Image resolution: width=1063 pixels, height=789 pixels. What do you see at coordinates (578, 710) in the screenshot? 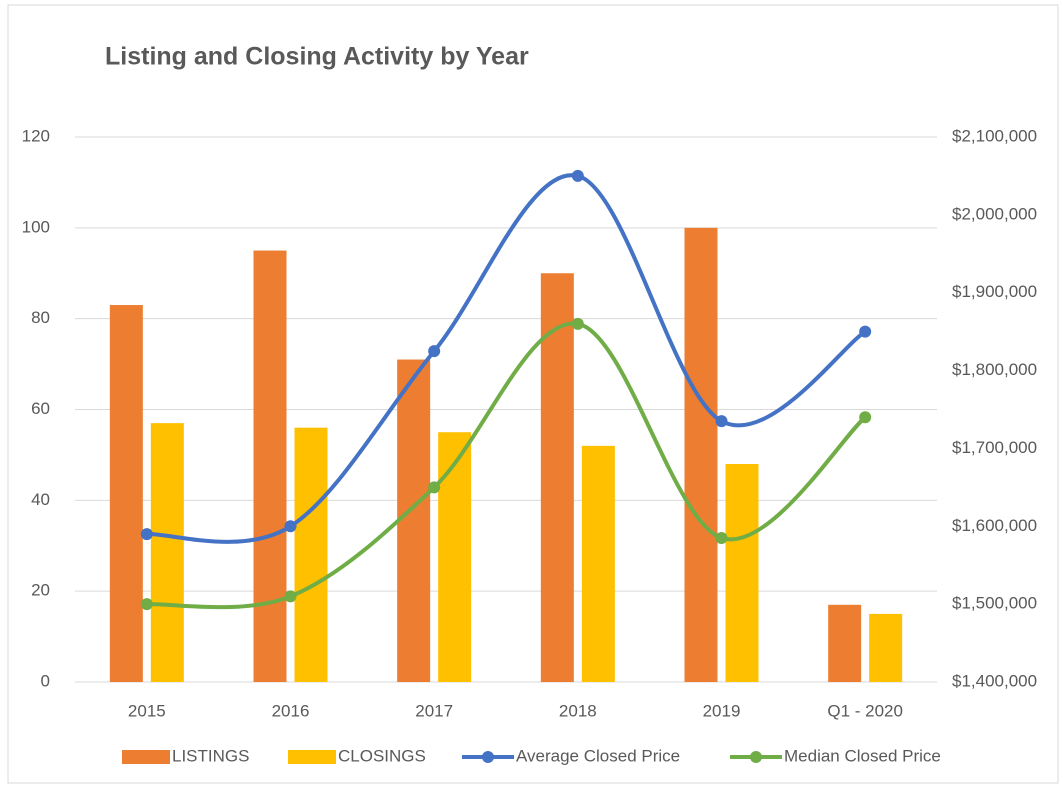
I see `x-tick-label: 2018` at bounding box center [578, 710].